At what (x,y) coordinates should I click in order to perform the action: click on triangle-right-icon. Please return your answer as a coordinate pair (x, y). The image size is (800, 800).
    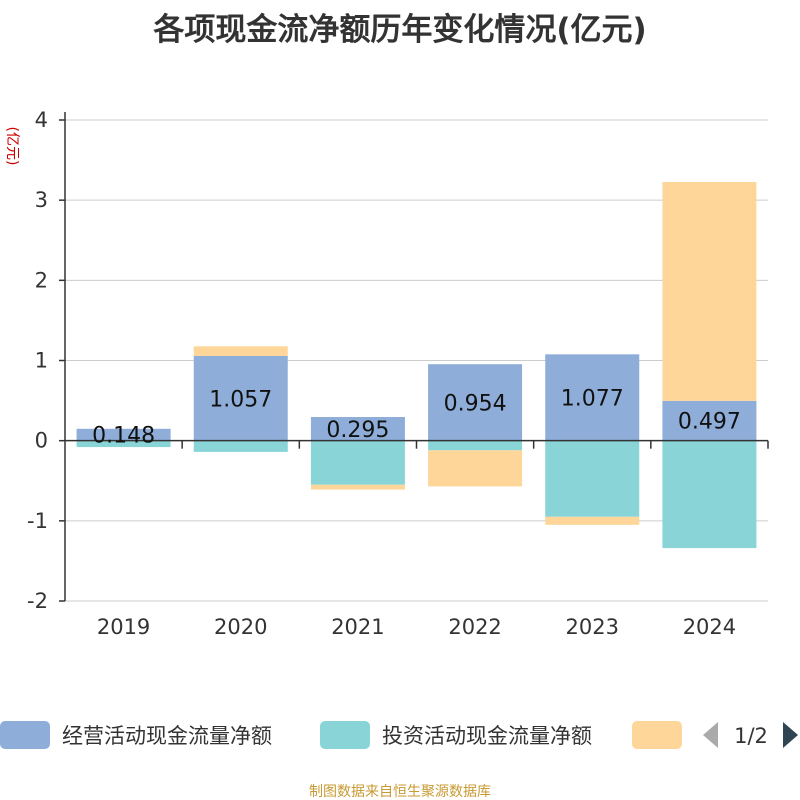
    Looking at the image, I should click on (790, 735).